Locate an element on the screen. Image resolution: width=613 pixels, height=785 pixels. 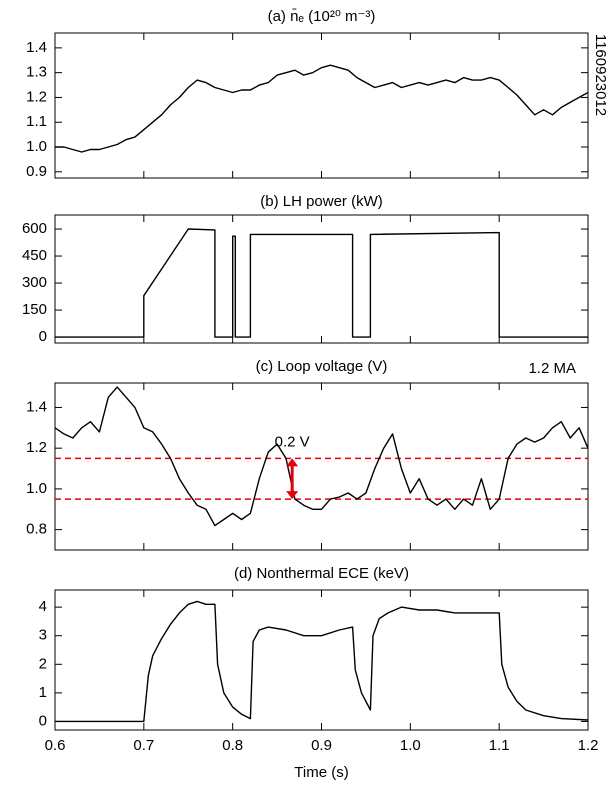
y-tick-label: 0.9 is located at coordinates (36, 171).